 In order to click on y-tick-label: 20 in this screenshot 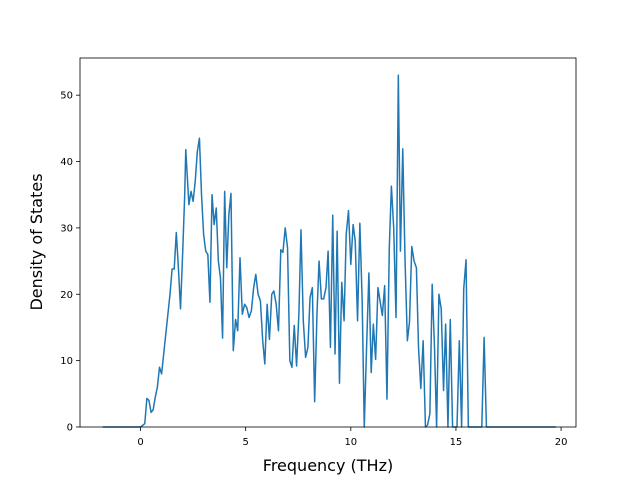, I will do `click(66, 295)`.